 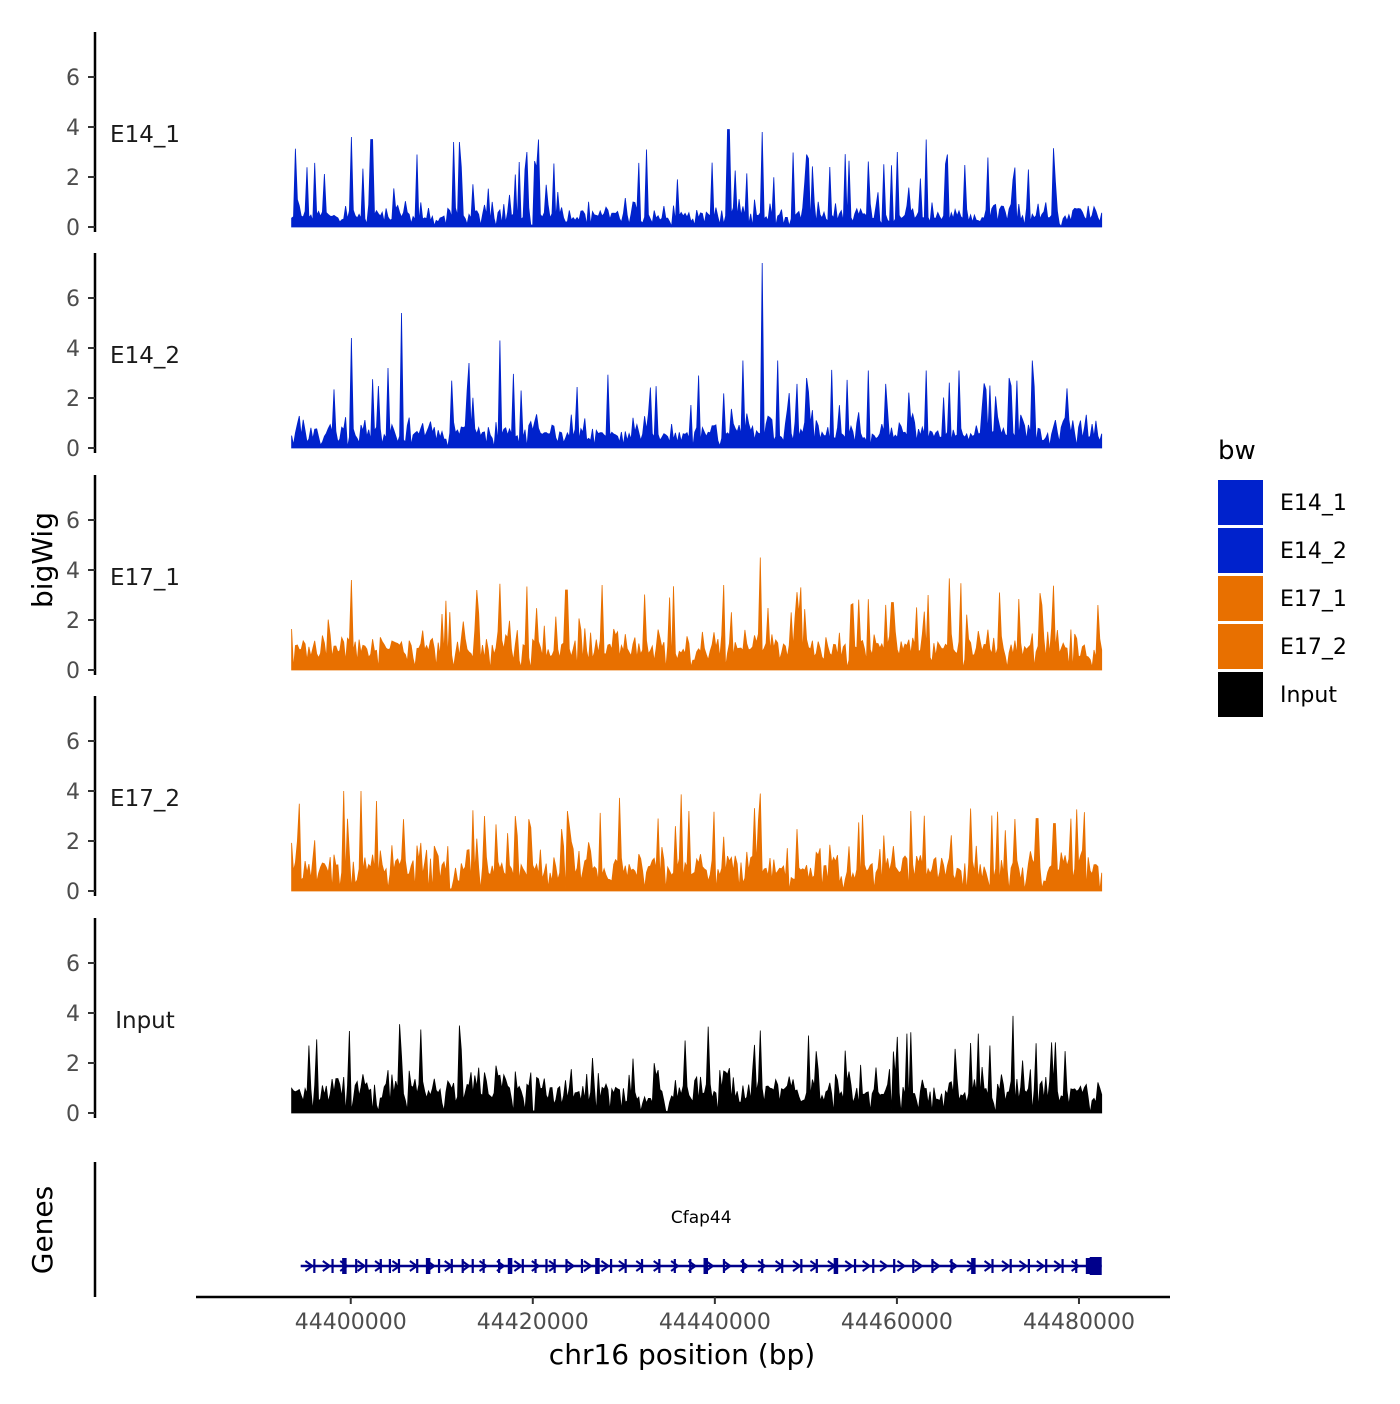 I want to click on track-label: Input, so click(x=145, y=1021).